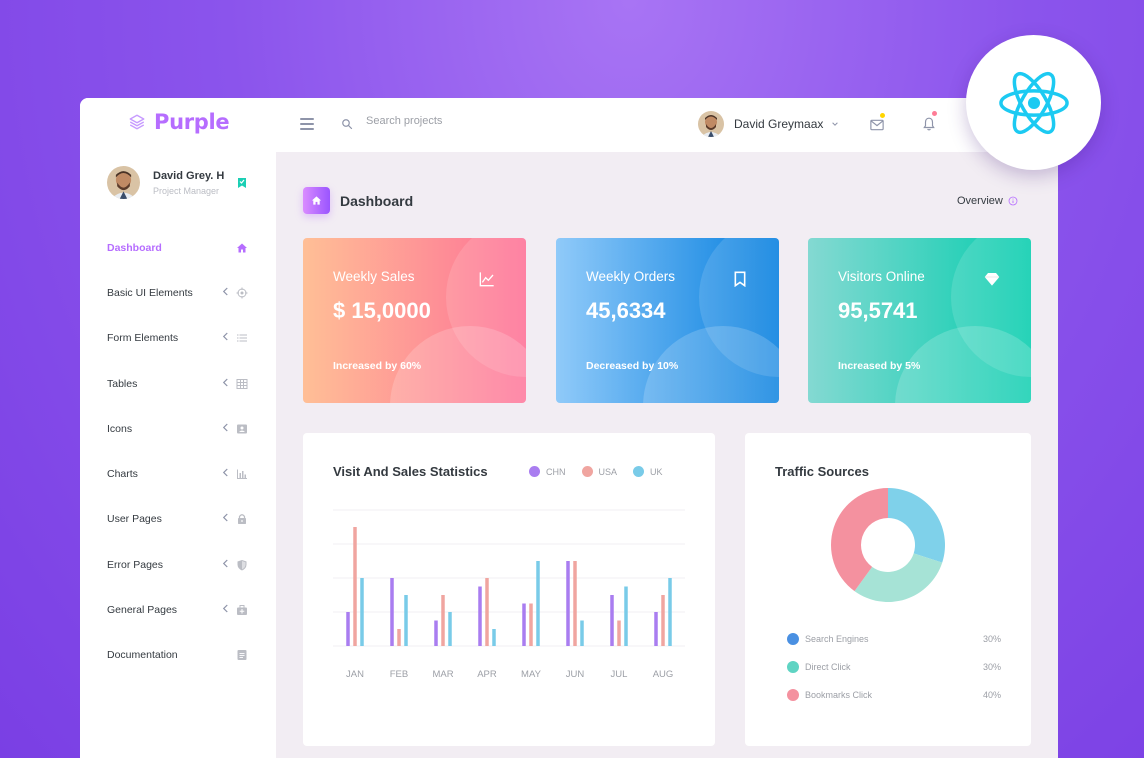 The image size is (1144, 758). What do you see at coordinates (894, 695) in the screenshot?
I see `traffic-row-bookmarks-click: Bookmarks Click 40%` at bounding box center [894, 695].